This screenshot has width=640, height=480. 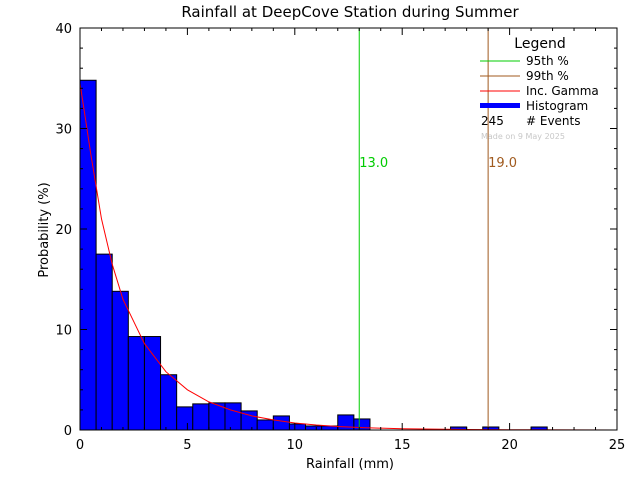 What do you see at coordinates (373, 163) in the screenshot?
I see `percentile-label-p95: 13.0` at bounding box center [373, 163].